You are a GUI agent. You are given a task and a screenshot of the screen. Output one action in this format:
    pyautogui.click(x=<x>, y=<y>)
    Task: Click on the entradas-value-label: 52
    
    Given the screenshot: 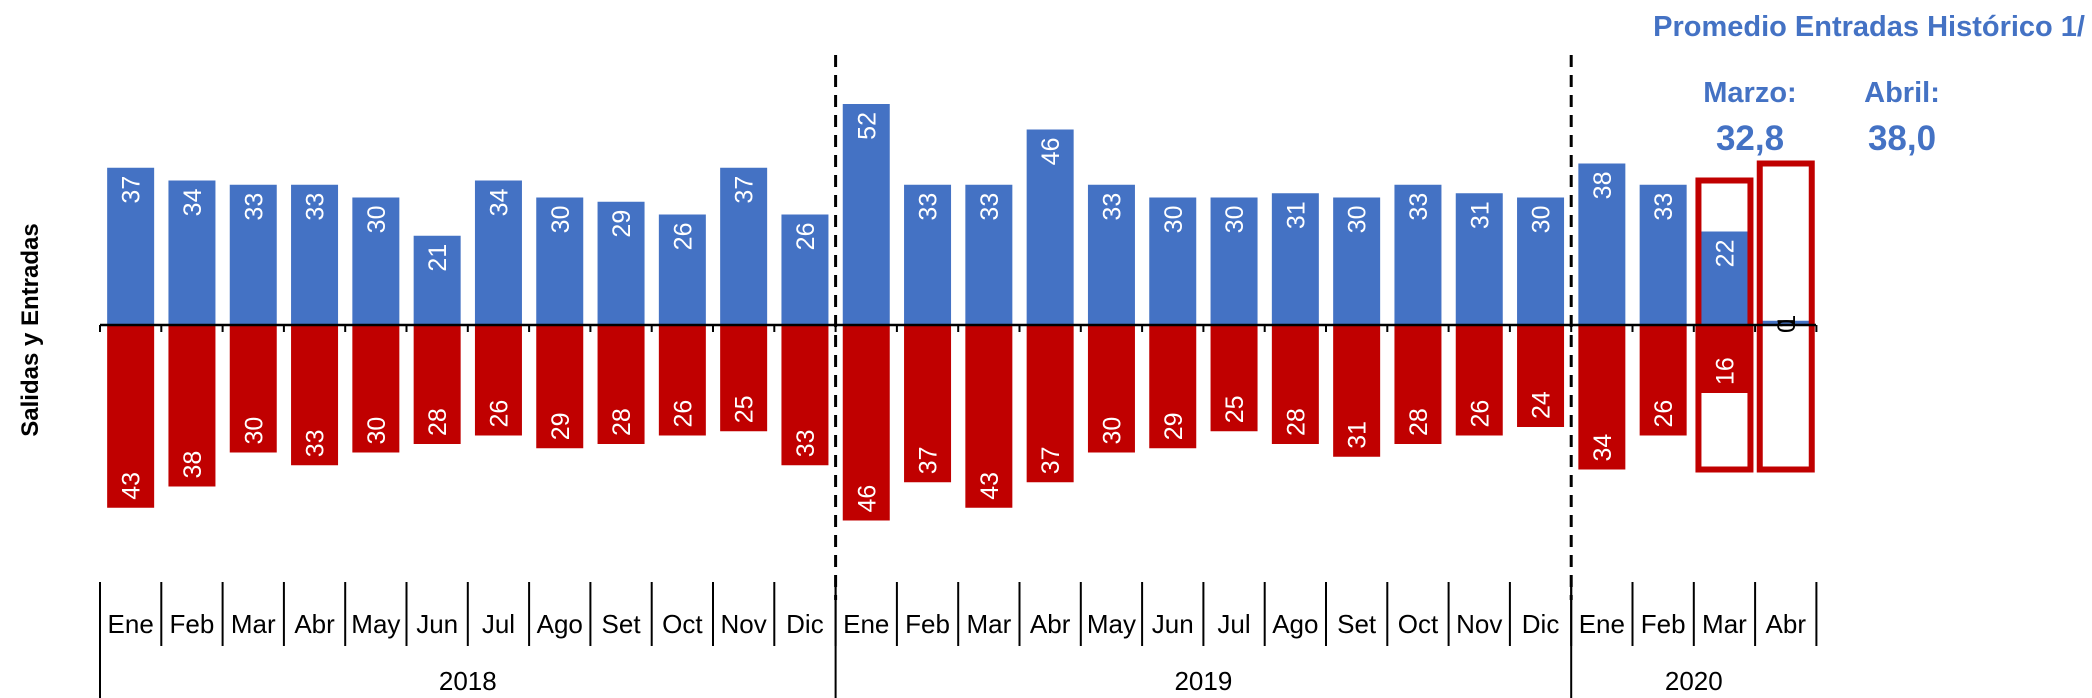 What is the action you would take?
    pyautogui.click(x=867, y=126)
    